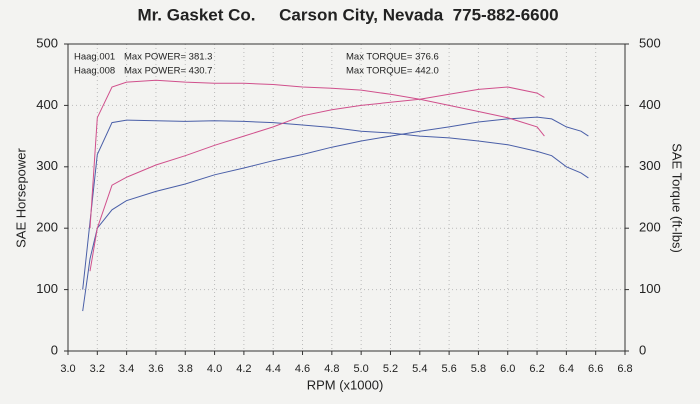 The height and width of the screenshot is (404, 700). Describe the element at coordinates (273, 369) in the screenshot. I see `x-tick-label: 4.4` at that location.